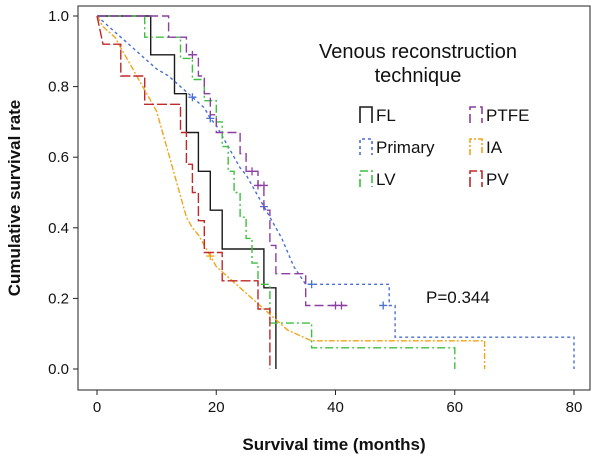 The height and width of the screenshot is (460, 597). I want to click on x-tick-label: 20, so click(216, 407).